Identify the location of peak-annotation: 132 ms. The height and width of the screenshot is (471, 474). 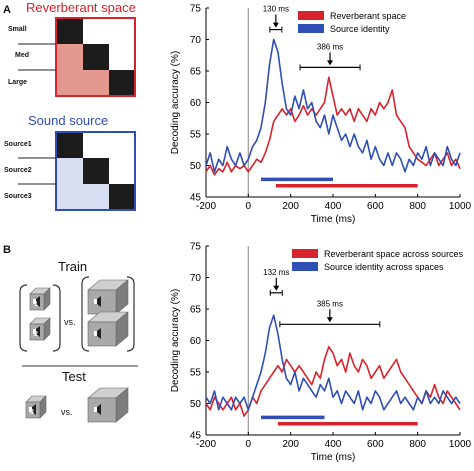
(276, 272).